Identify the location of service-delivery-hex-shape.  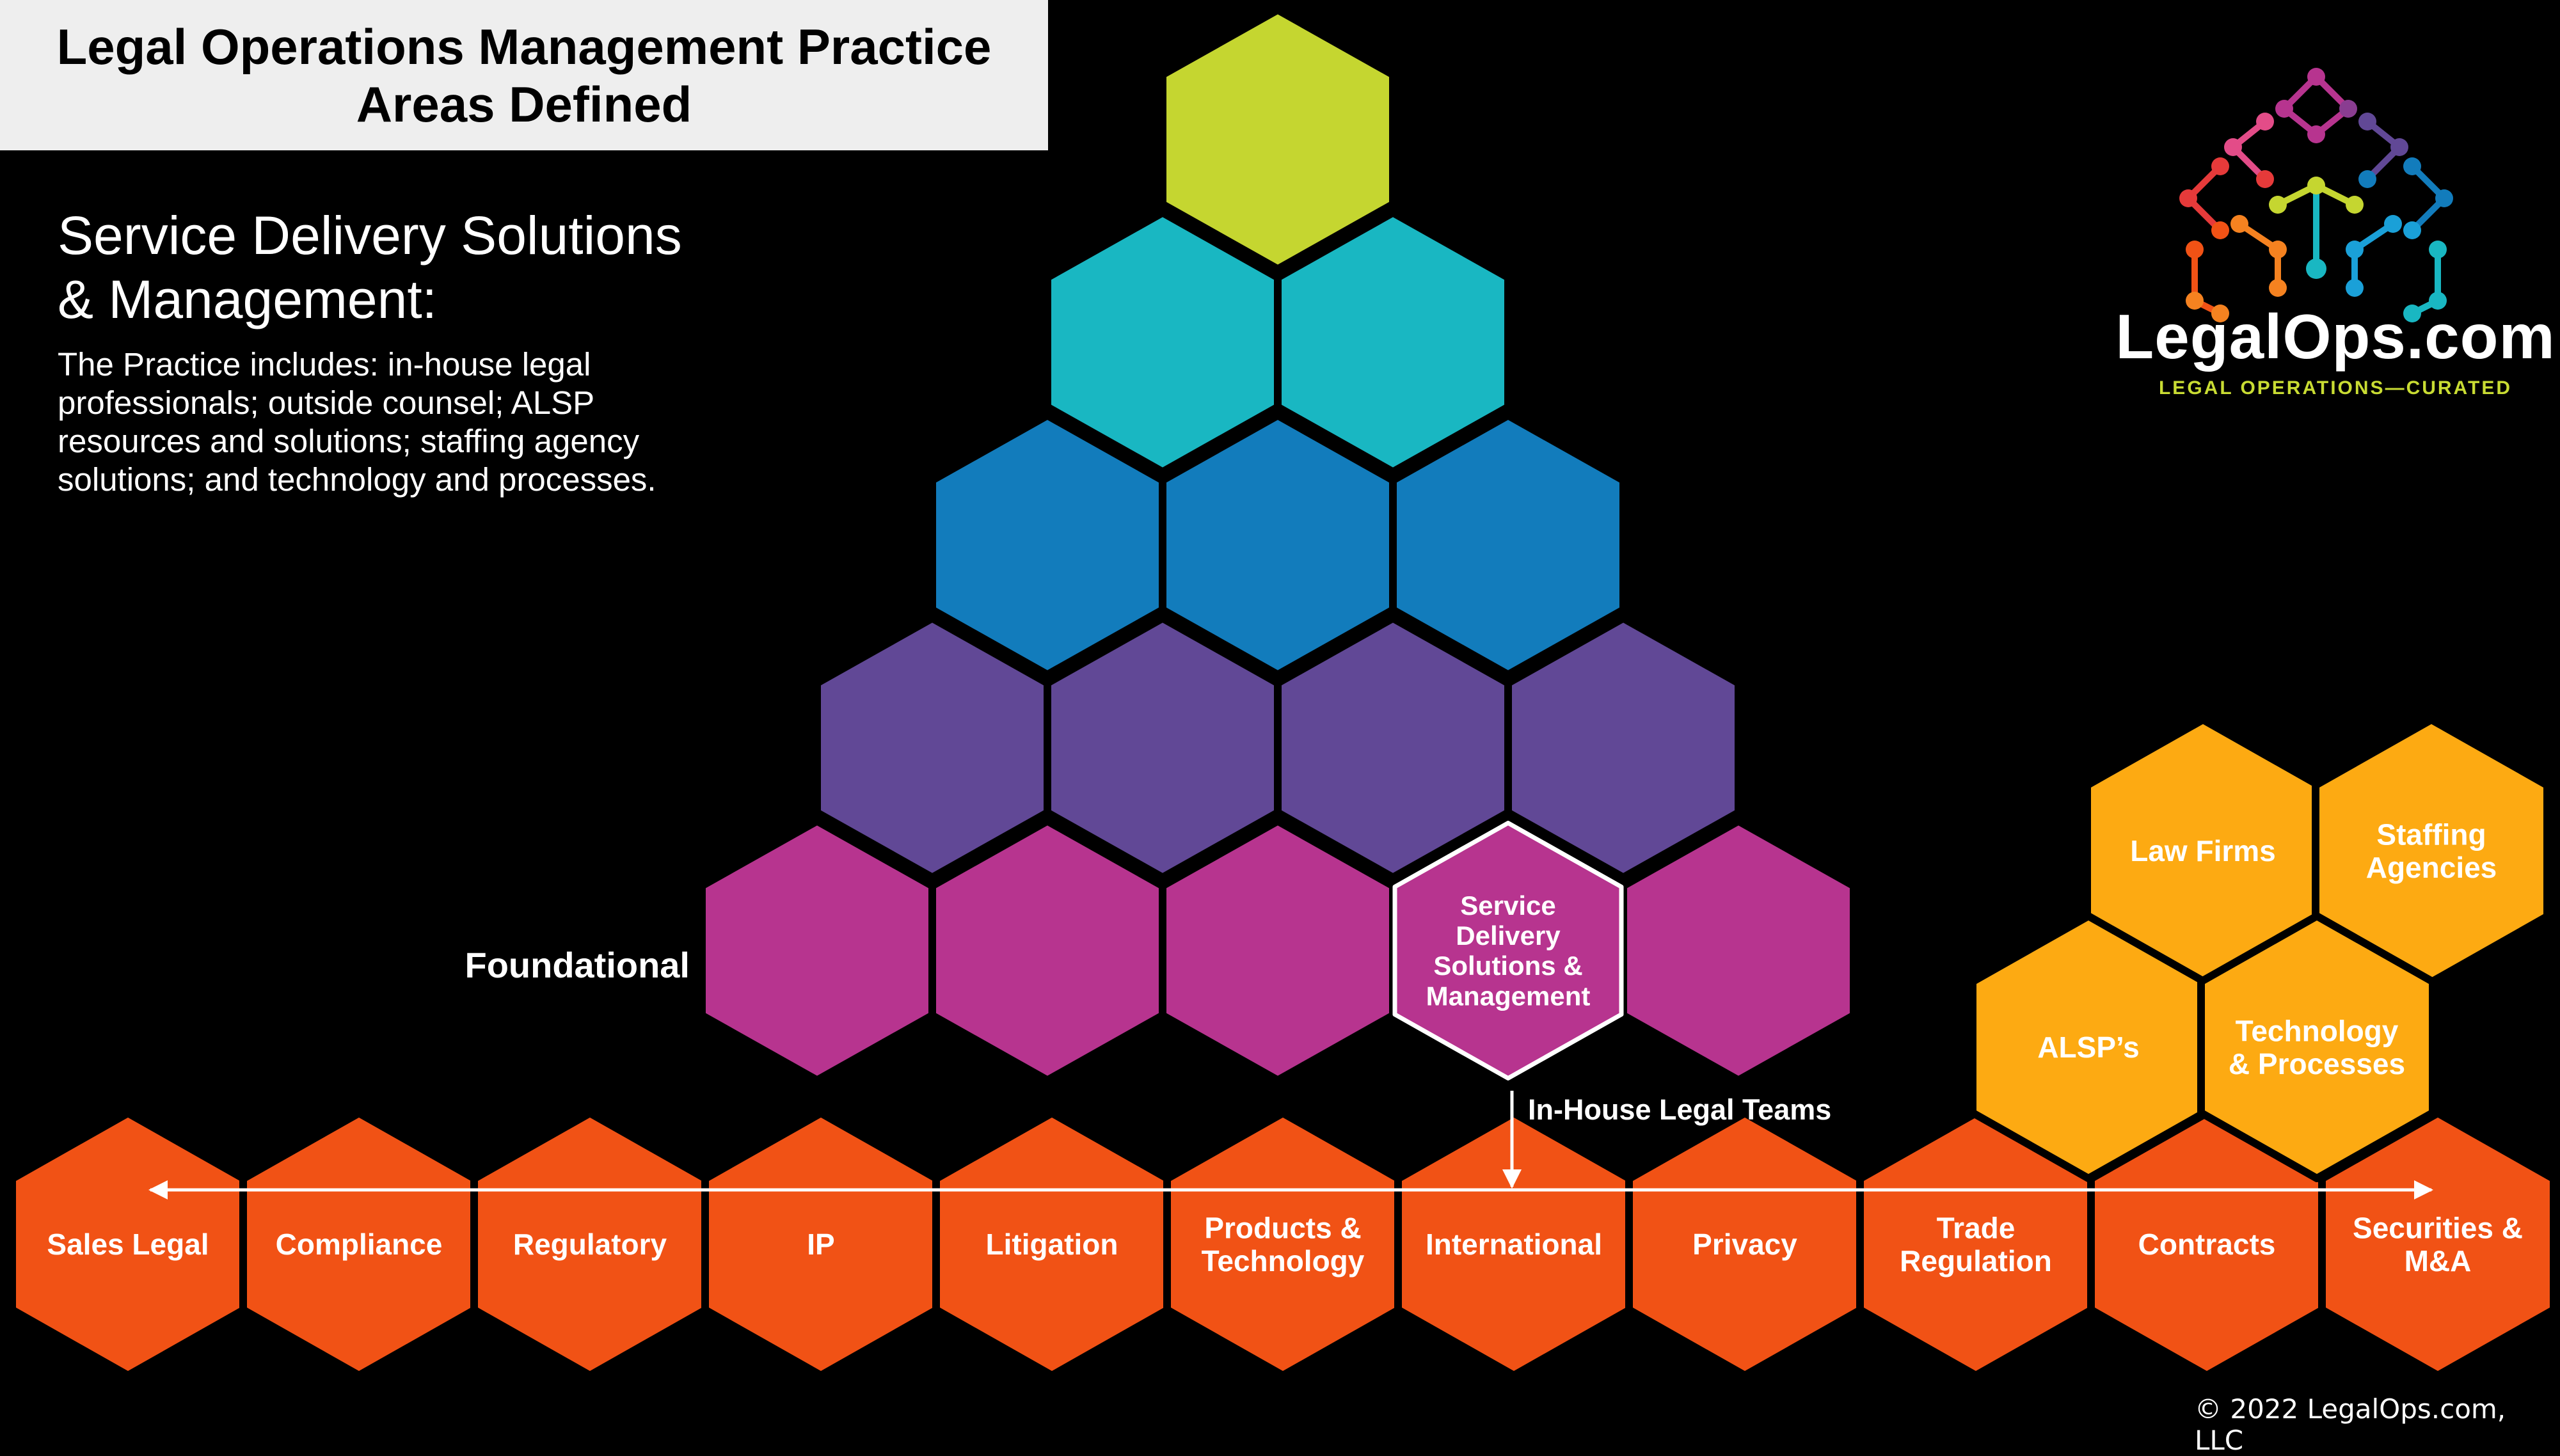
(1508, 951).